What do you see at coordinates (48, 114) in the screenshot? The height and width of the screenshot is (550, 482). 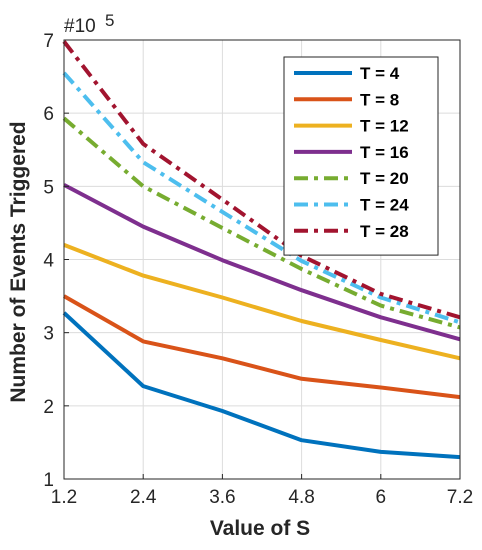 I see `y-tick-label: 6` at bounding box center [48, 114].